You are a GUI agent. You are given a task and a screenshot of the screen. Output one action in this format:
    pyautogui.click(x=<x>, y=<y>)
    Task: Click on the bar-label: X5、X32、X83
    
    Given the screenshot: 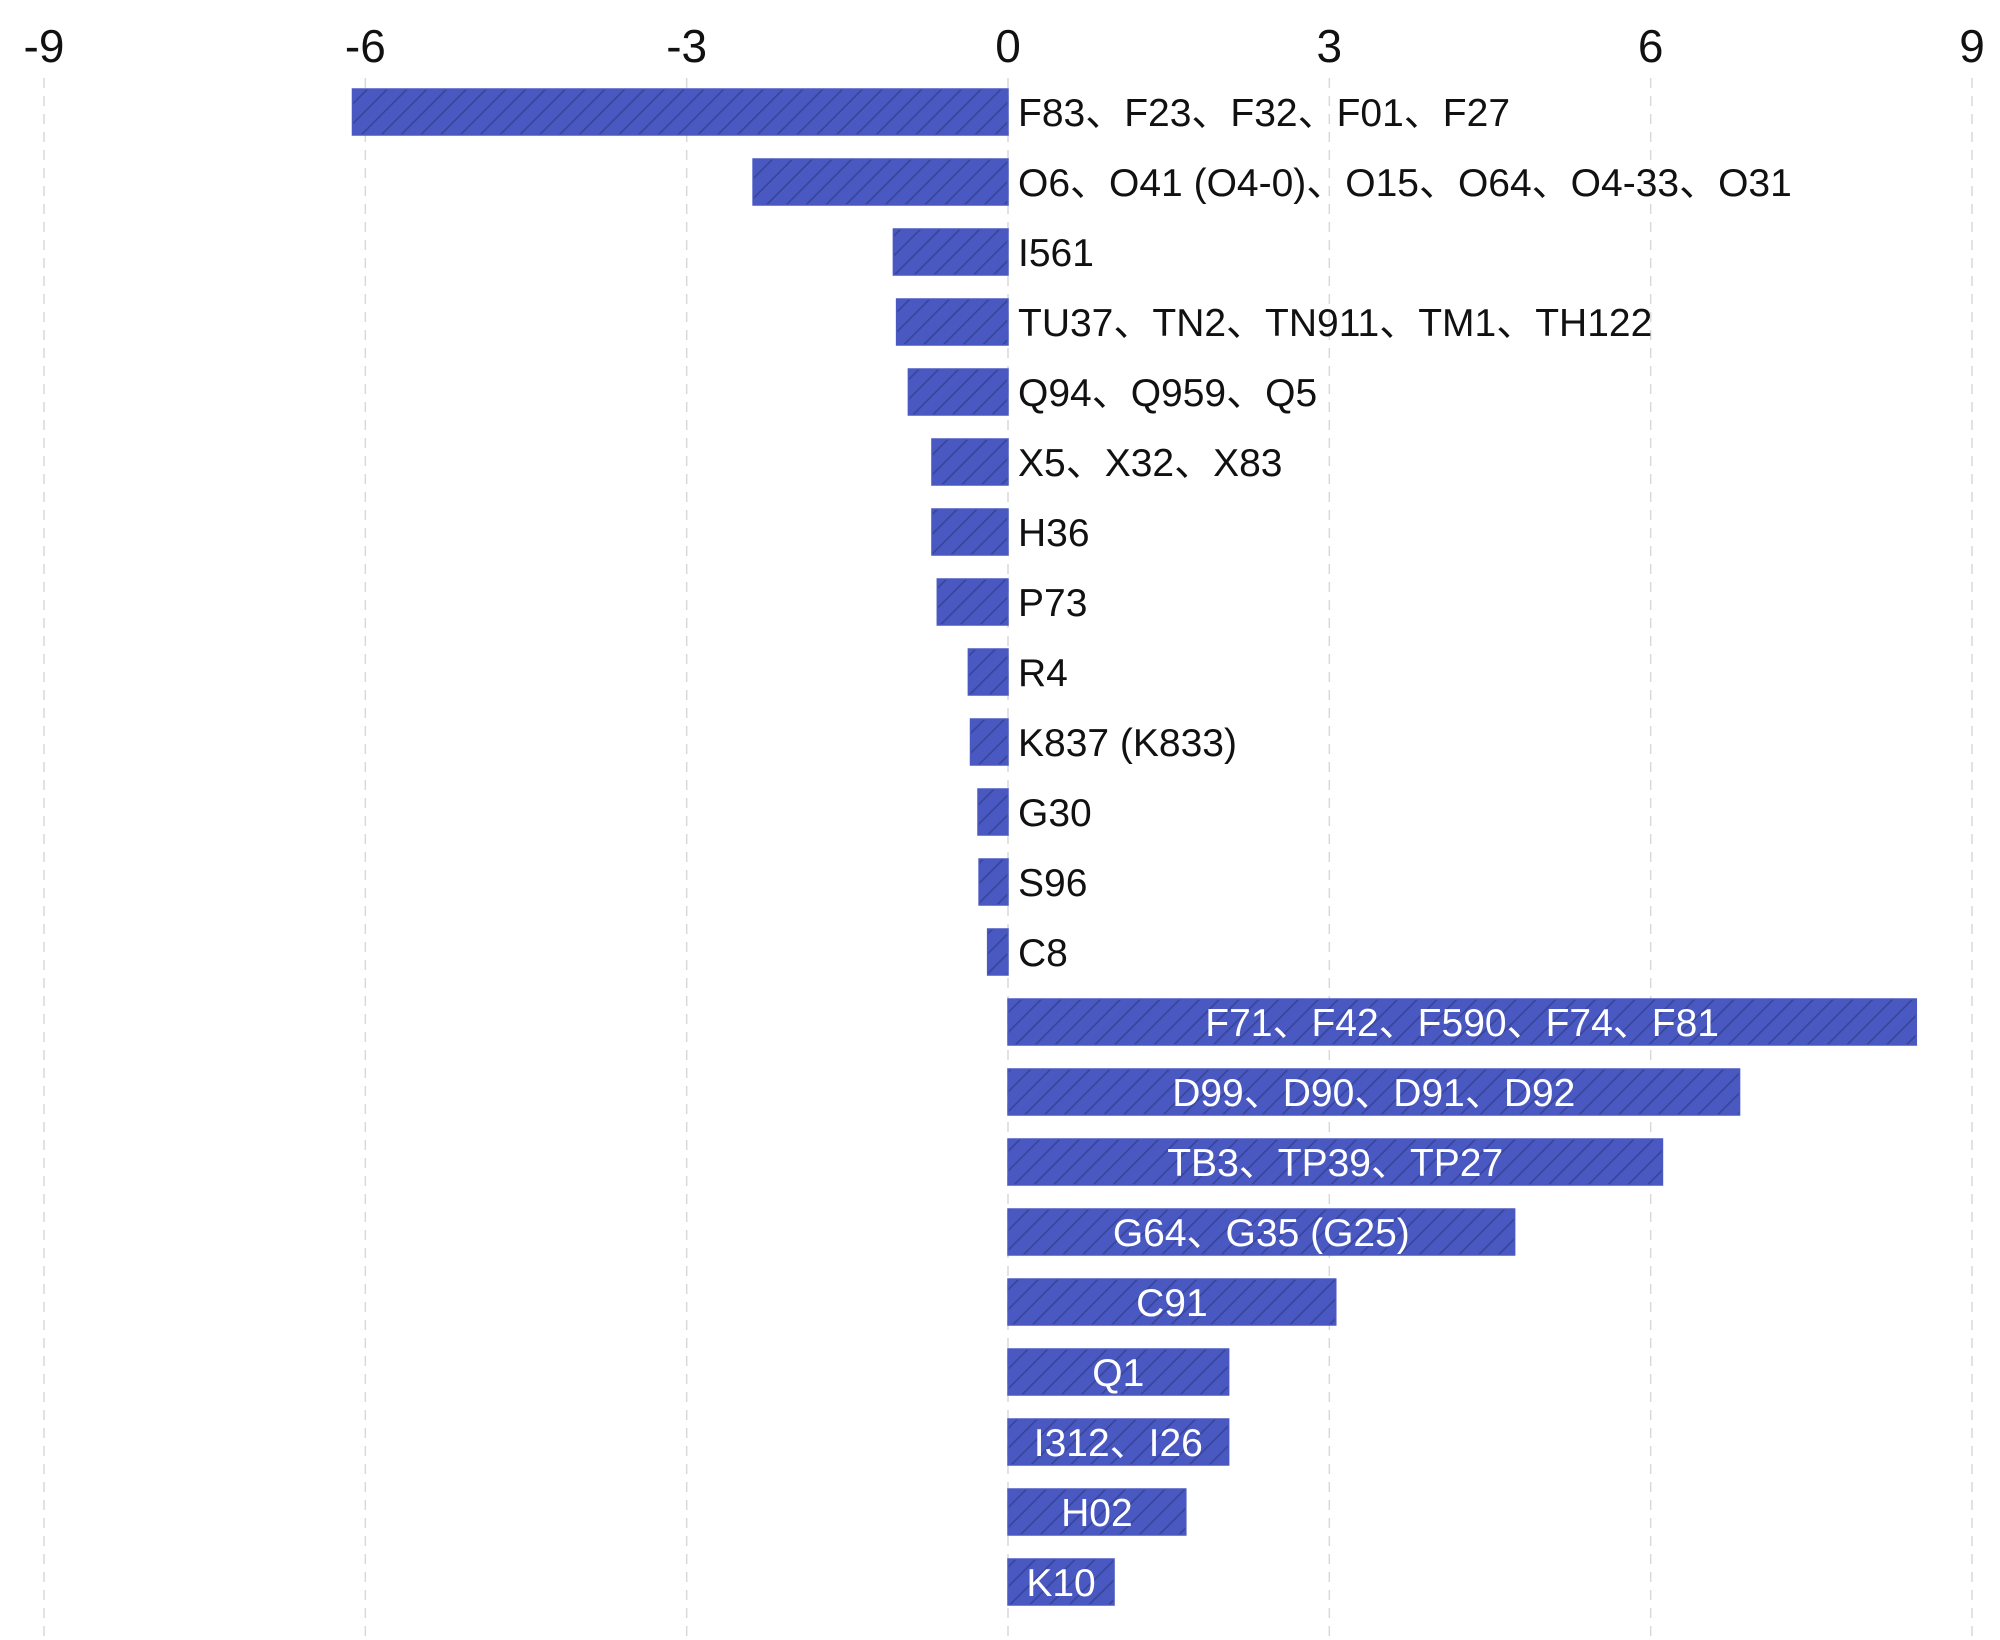 What is the action you would take?
    pyautogui.click(x=1150, y=463)
    